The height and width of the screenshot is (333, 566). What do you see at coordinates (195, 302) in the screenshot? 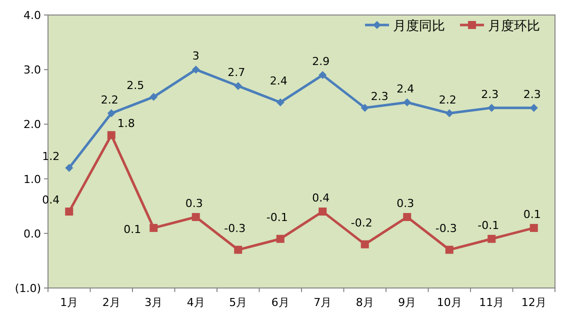
I see `x-tick-label: 4月` at bounding box center [195, 302].